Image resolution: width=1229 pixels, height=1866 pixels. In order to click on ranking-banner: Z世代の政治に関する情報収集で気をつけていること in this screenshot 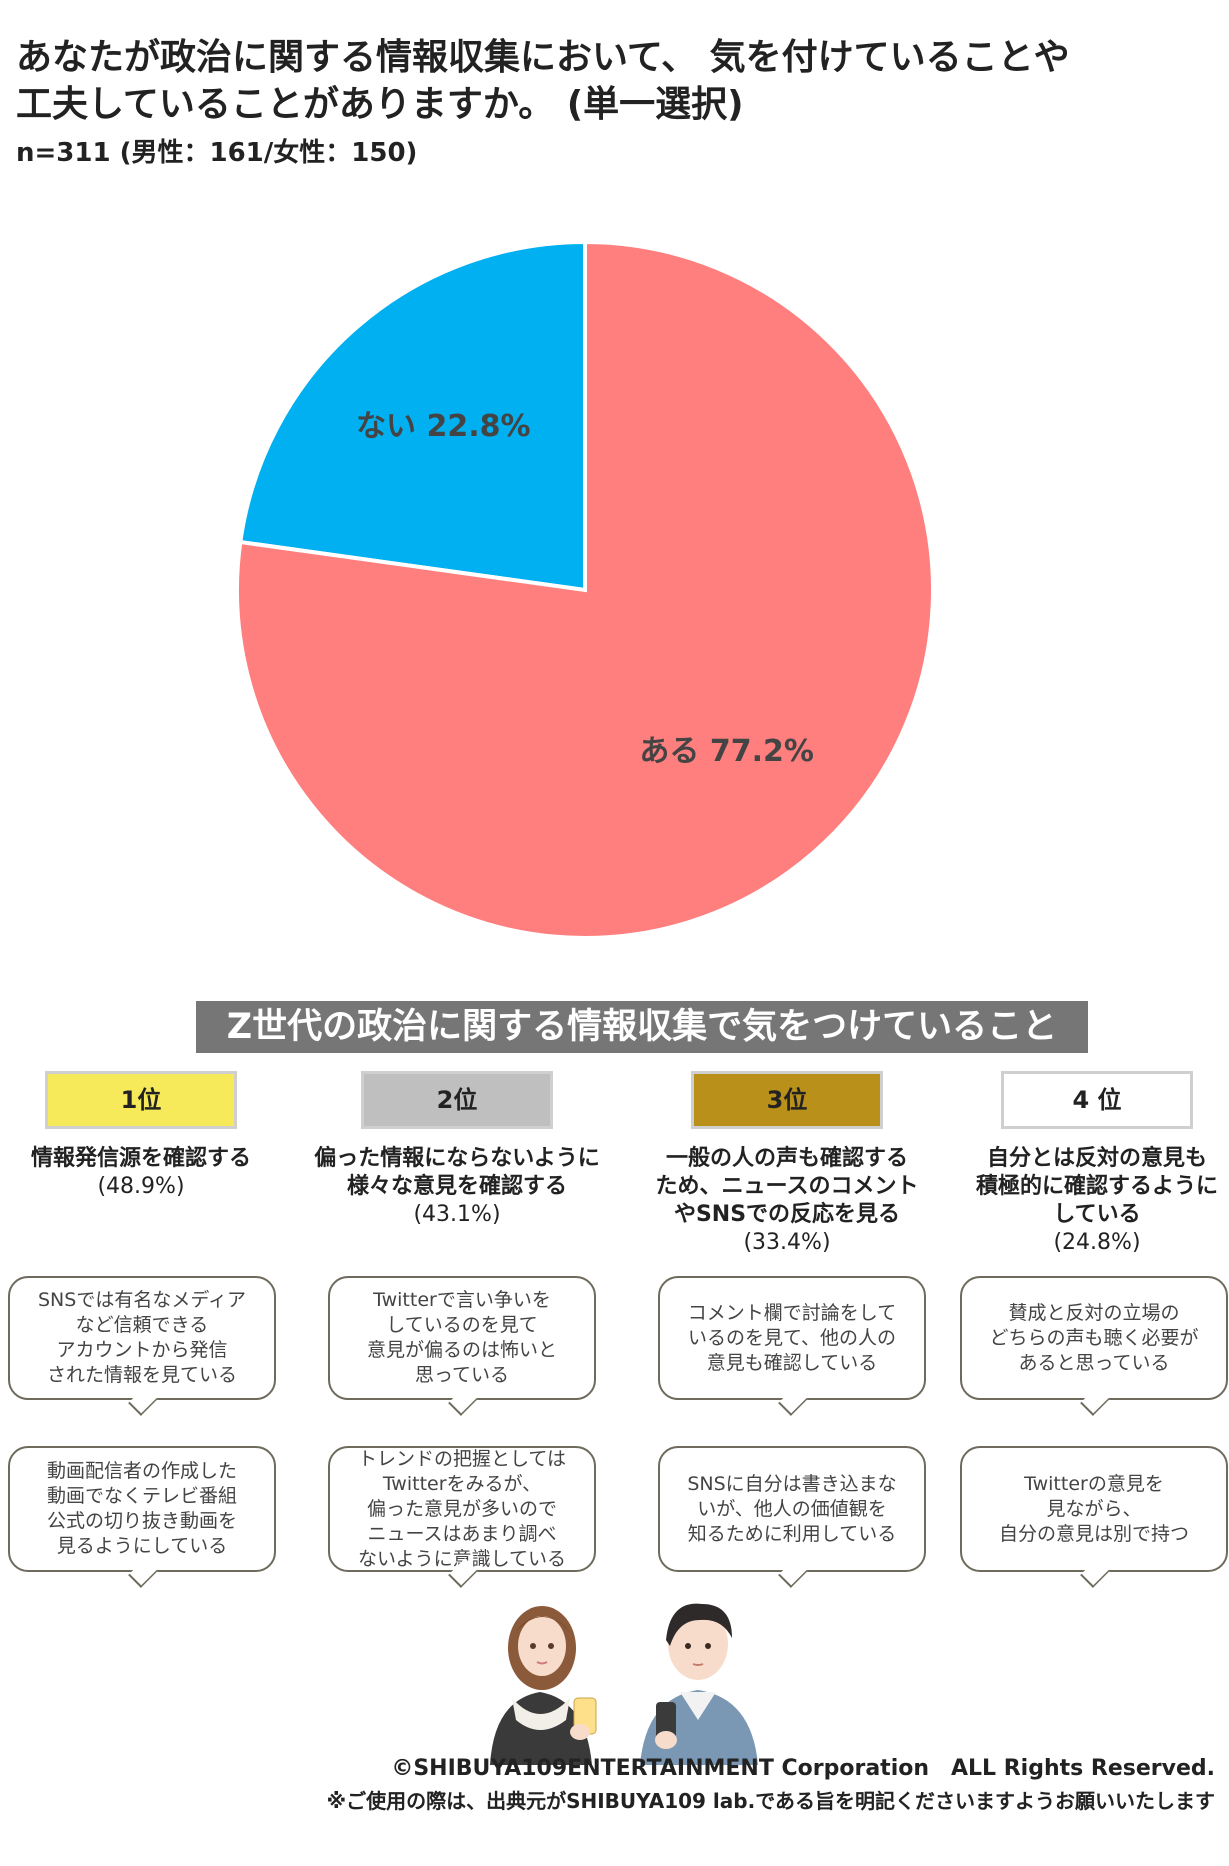, I will do `click(642, 1027)`.